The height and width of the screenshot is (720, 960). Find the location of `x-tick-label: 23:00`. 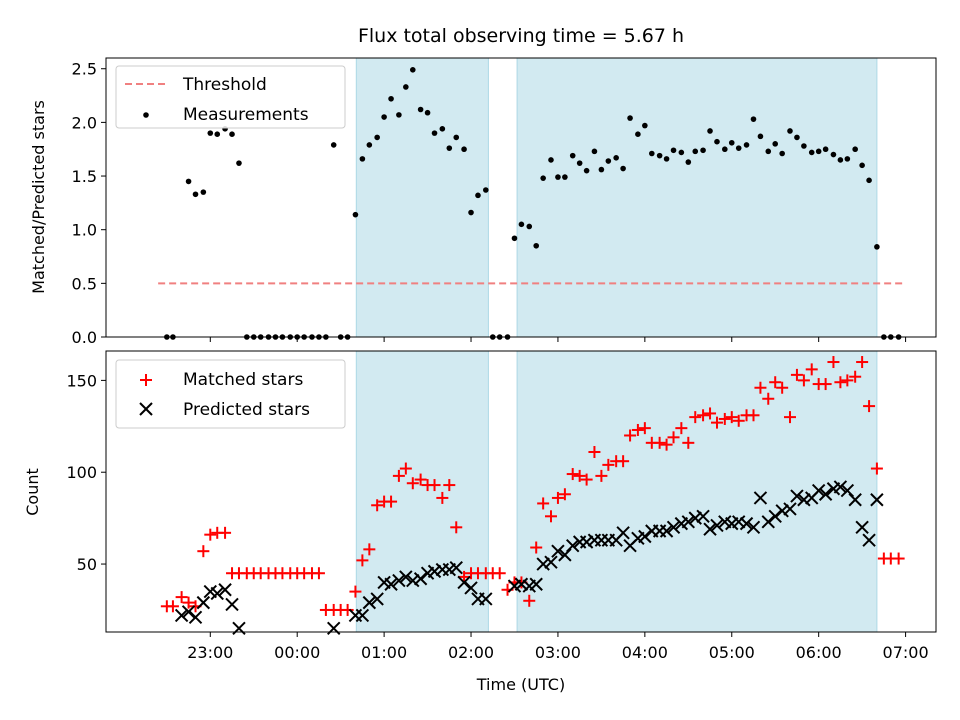

x-tick-label: 23:00 is located at coordinates (210, 652).